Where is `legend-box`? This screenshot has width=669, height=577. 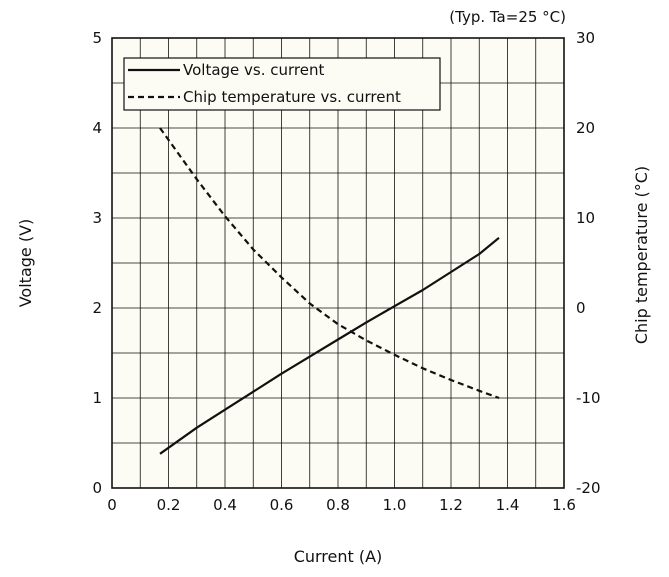 legend-box is located at coordinates (282, 84).